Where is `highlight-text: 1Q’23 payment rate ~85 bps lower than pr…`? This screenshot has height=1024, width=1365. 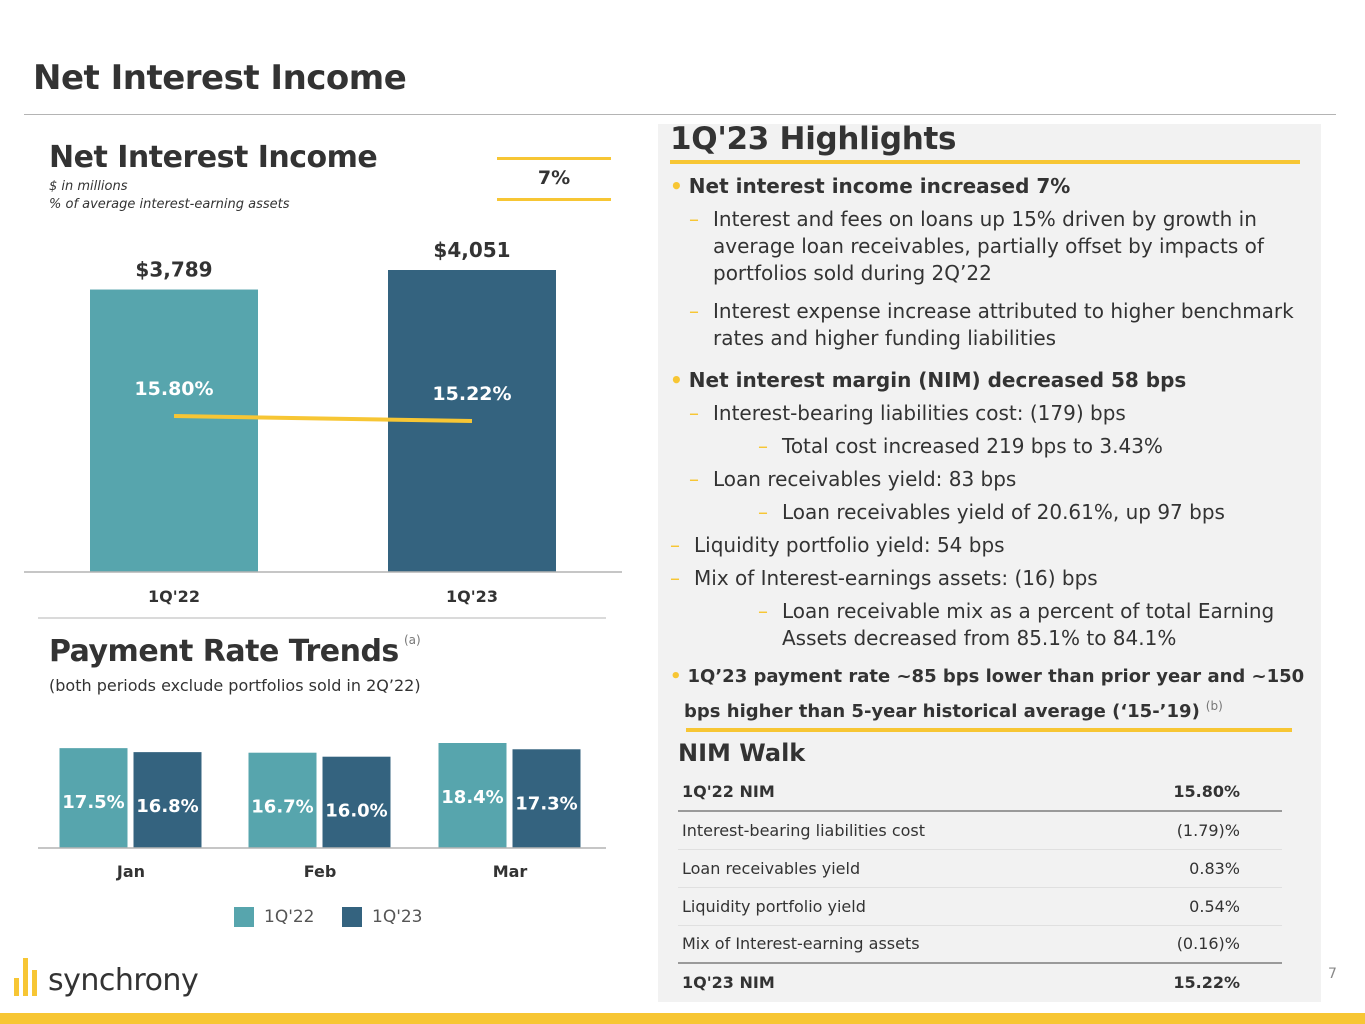 highlight-text: 1Q’23 payment rate ~85 bps lower than pr… is located at coordinates (996, 676).